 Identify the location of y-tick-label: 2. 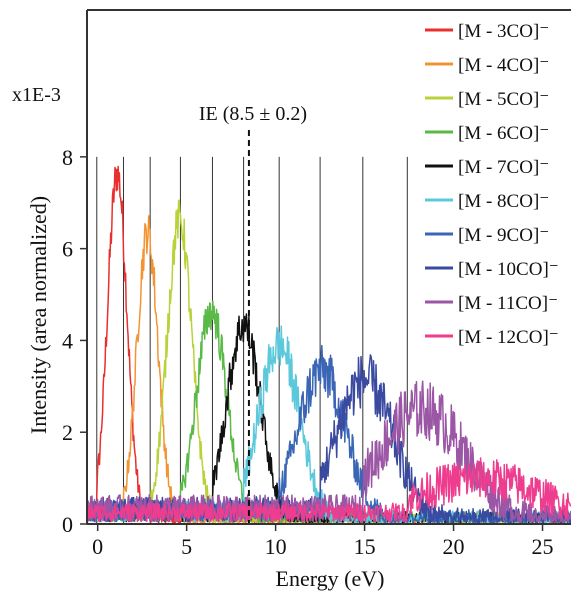
(67, 432).